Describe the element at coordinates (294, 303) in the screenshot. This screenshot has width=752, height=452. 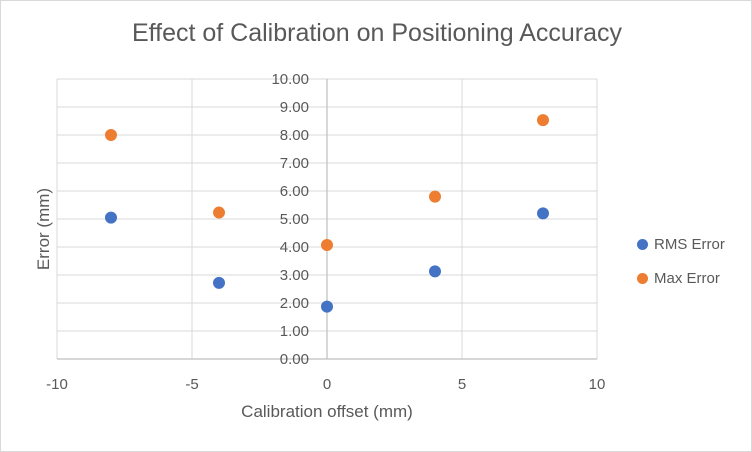
I see `y-tick-label: 2.00` at that location.